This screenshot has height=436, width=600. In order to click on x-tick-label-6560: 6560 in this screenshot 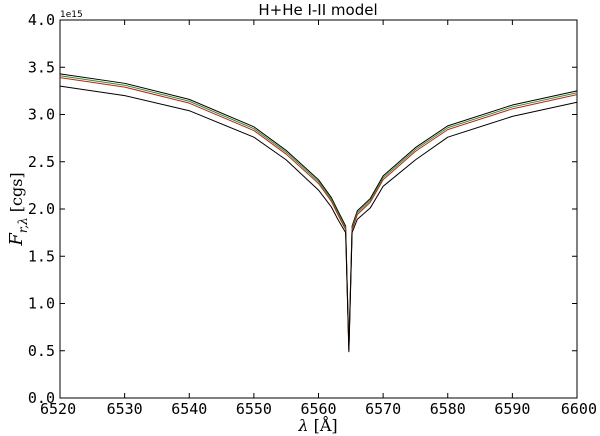, I will do `click(318, 409)`.